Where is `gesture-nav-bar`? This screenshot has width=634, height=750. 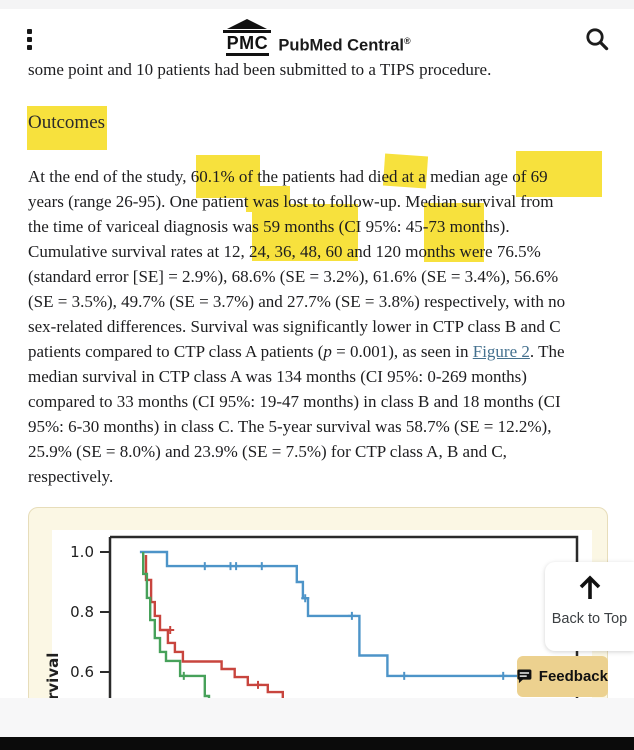 gesture-nav-bar is located at coordinates (317, 743).